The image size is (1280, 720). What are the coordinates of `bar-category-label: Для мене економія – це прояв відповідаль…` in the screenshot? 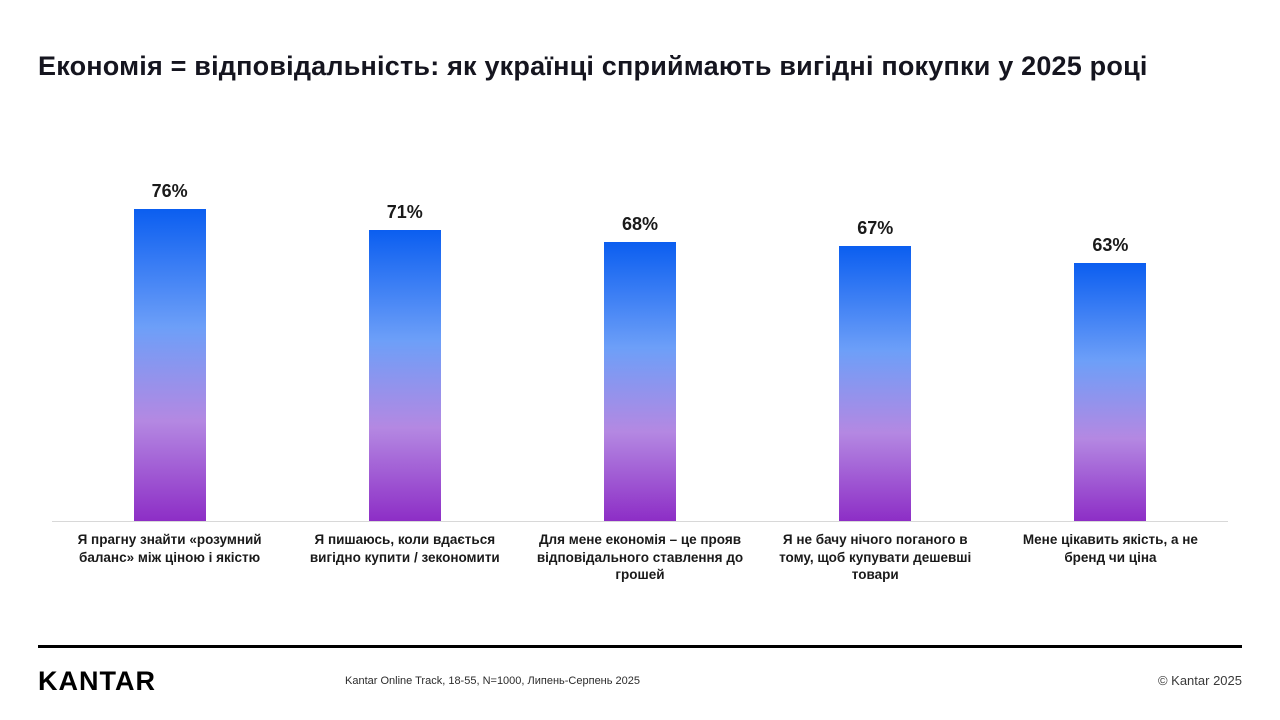 It's located at (640, 557).